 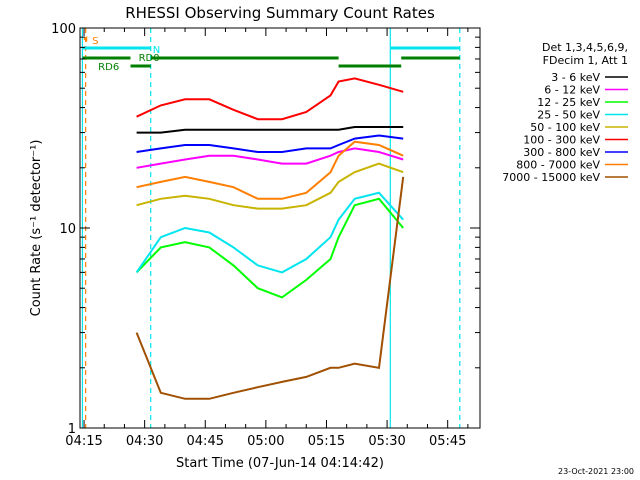 I want to click on legend-label: 50 - 100 keV, so click(x=565, y=127).